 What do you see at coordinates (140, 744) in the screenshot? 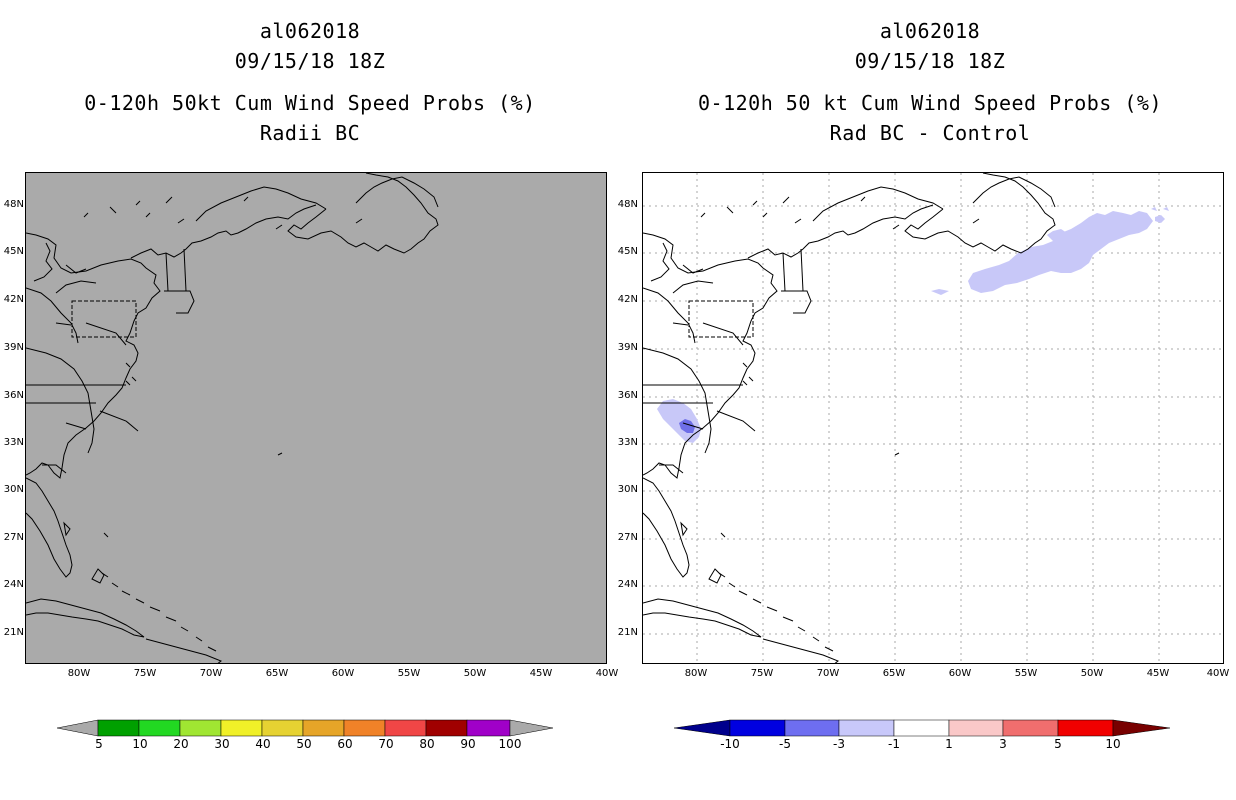
I see `left-colorbar-label: 10` at bounding box center [140, 744].